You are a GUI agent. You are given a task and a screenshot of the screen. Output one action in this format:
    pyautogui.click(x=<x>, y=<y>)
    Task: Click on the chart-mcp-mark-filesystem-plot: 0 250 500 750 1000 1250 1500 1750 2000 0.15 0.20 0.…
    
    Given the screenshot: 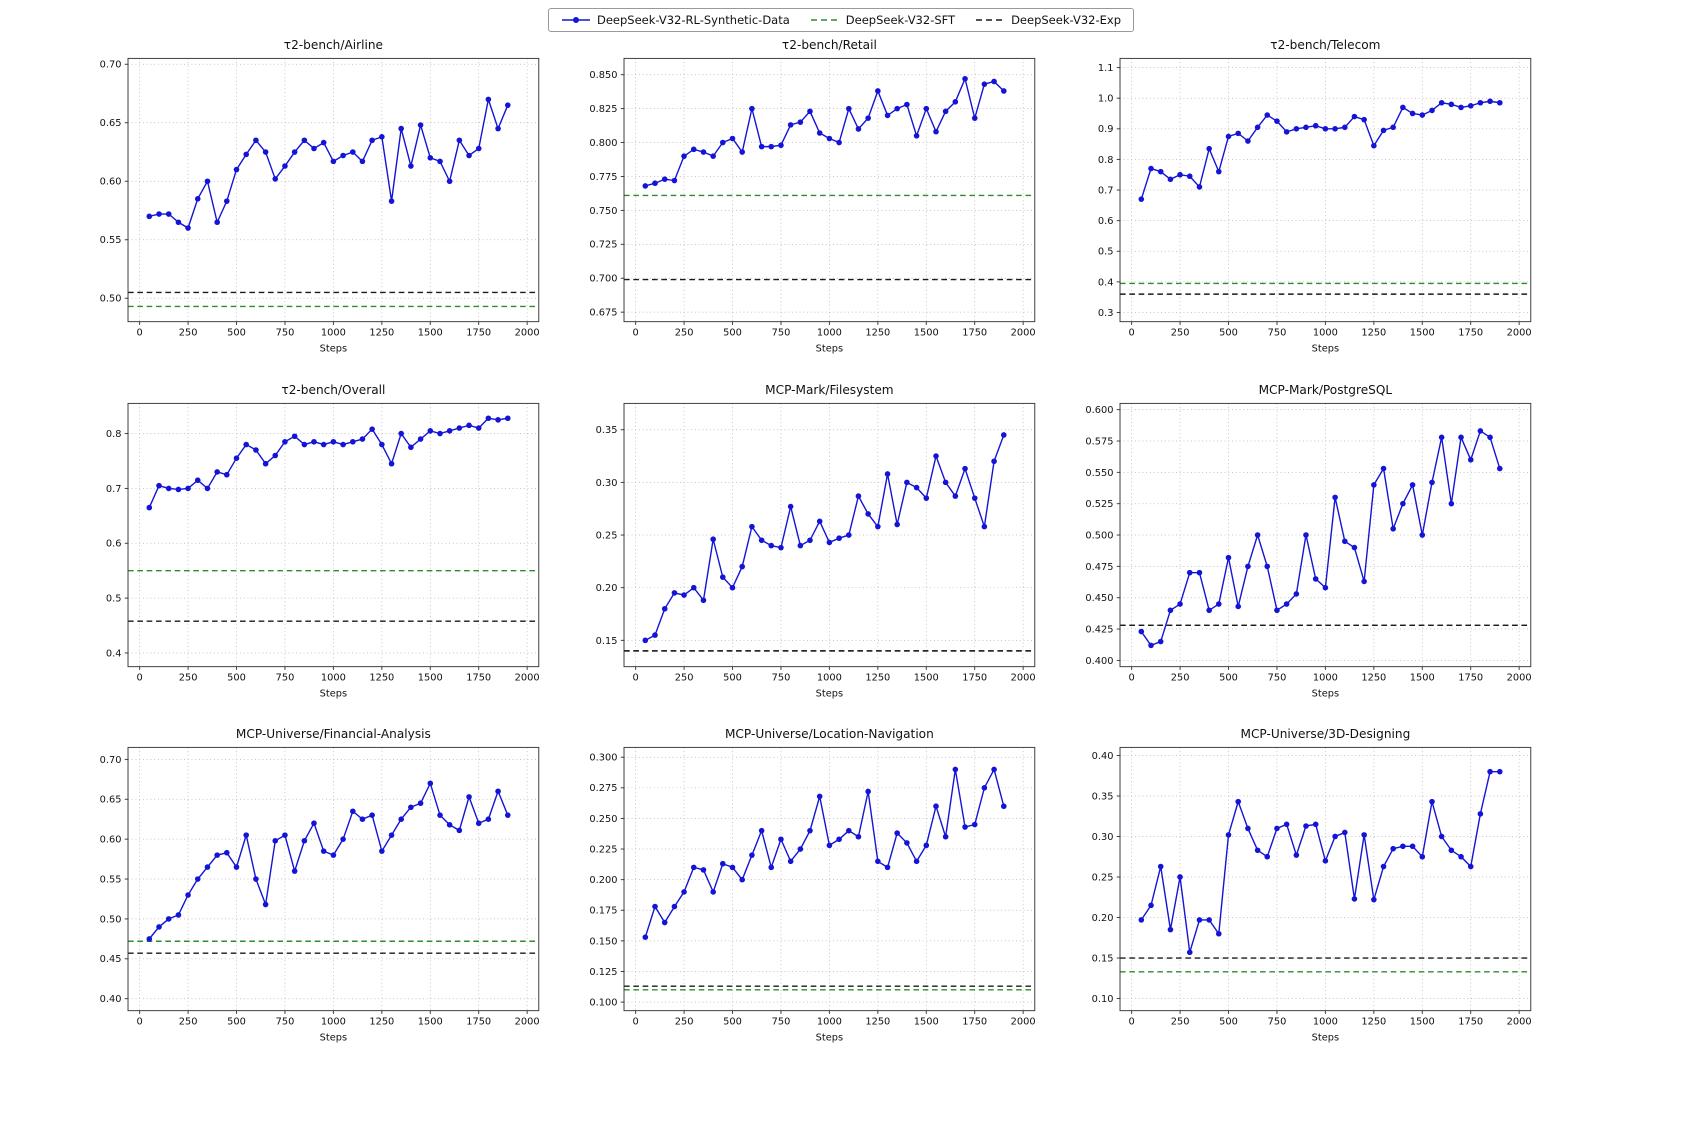 What is the action you would take?
    pyautogui.click(x=816, y=541)
    